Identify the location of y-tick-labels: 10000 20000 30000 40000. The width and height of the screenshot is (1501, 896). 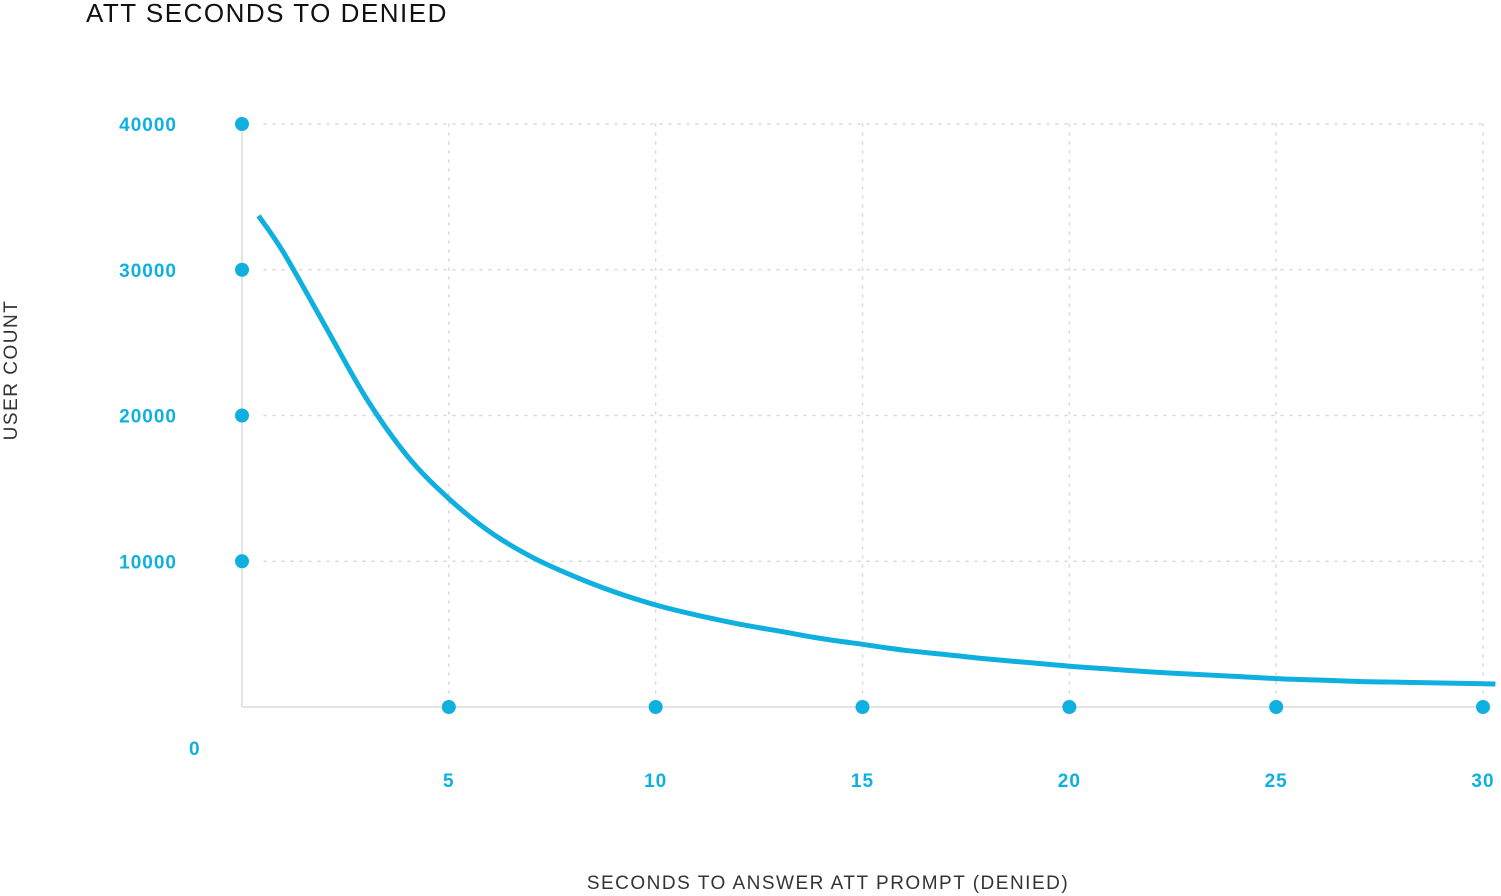
(148, 344).